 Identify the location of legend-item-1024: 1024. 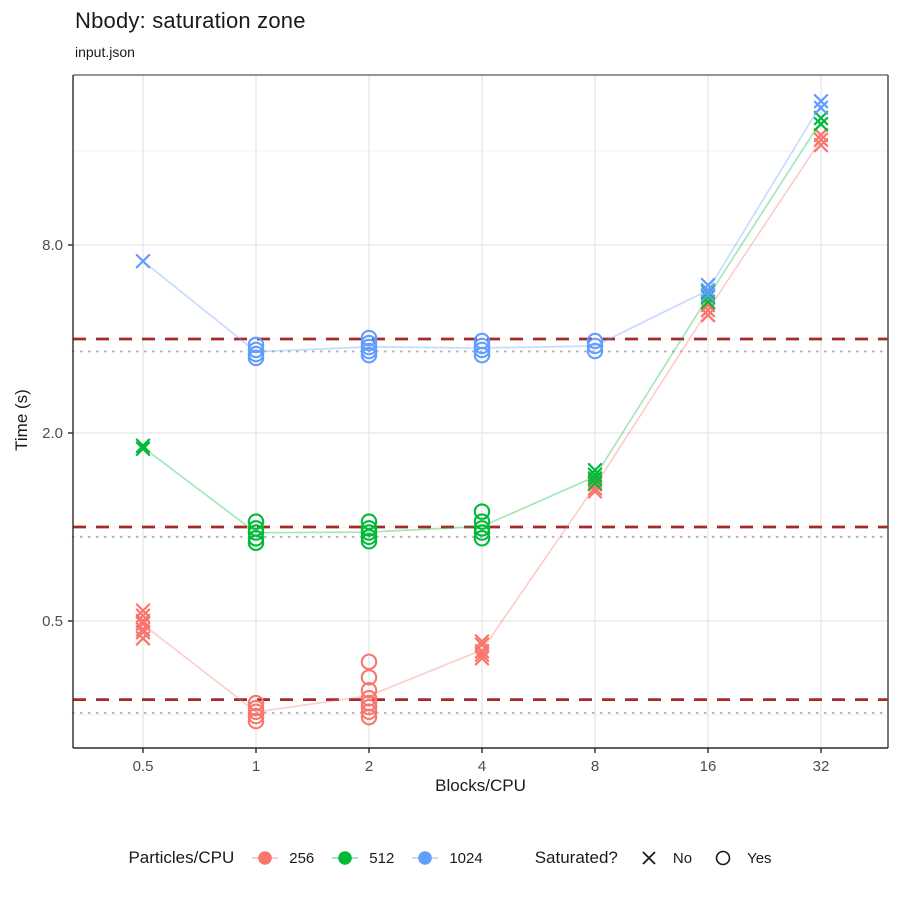
(446, 858).